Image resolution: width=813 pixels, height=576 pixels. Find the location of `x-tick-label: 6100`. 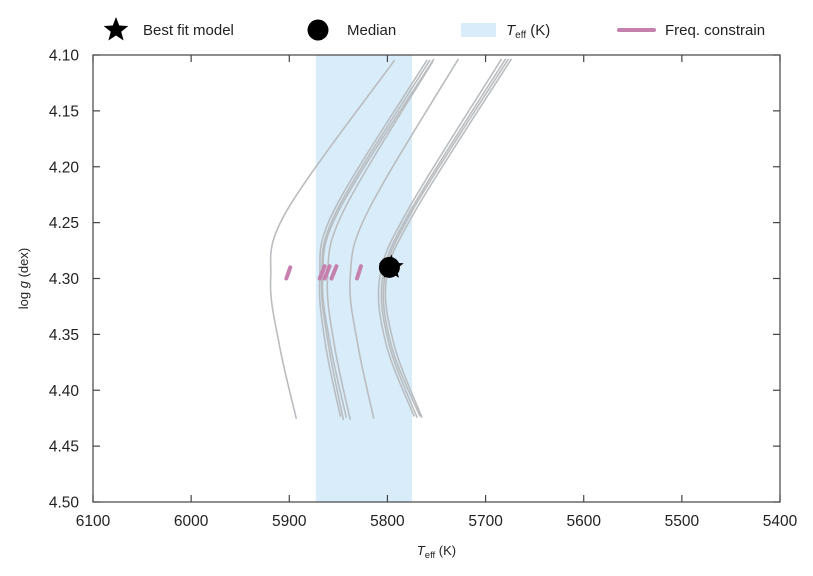

x-tick-label: 6100 is located at coordinates (93, 521).